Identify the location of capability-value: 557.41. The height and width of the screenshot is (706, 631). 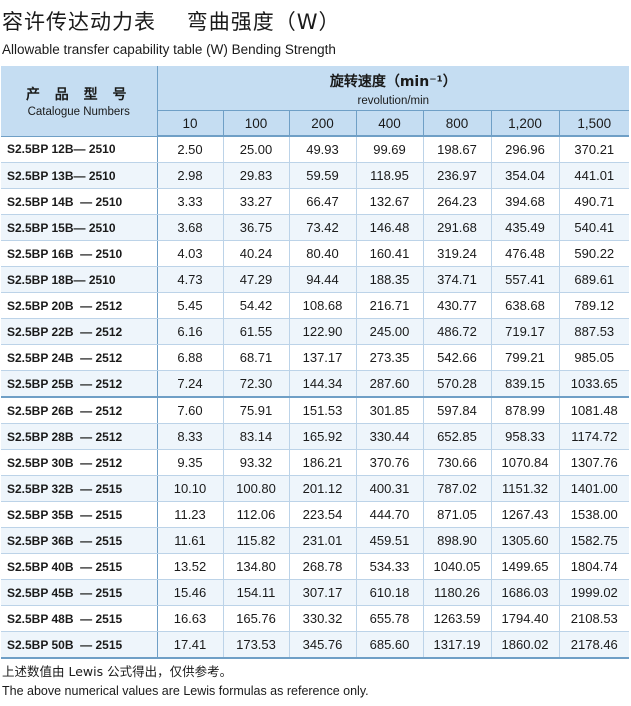
(524, 279).